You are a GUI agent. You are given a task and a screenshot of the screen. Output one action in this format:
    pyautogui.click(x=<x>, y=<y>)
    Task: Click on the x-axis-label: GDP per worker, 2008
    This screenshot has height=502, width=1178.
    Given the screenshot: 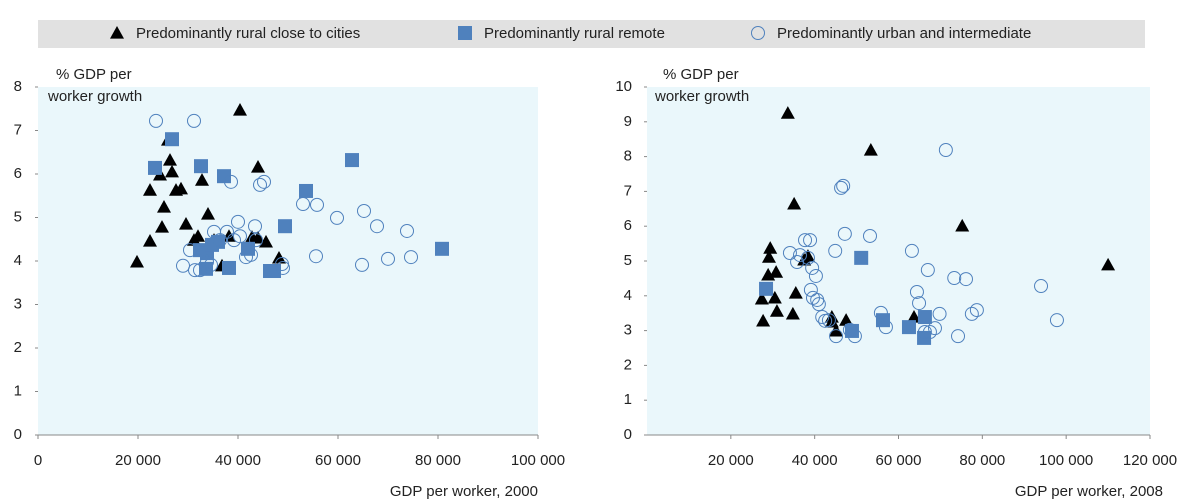 What is the action you would take?
    pyautogui.click(x=1089, y=491)
    